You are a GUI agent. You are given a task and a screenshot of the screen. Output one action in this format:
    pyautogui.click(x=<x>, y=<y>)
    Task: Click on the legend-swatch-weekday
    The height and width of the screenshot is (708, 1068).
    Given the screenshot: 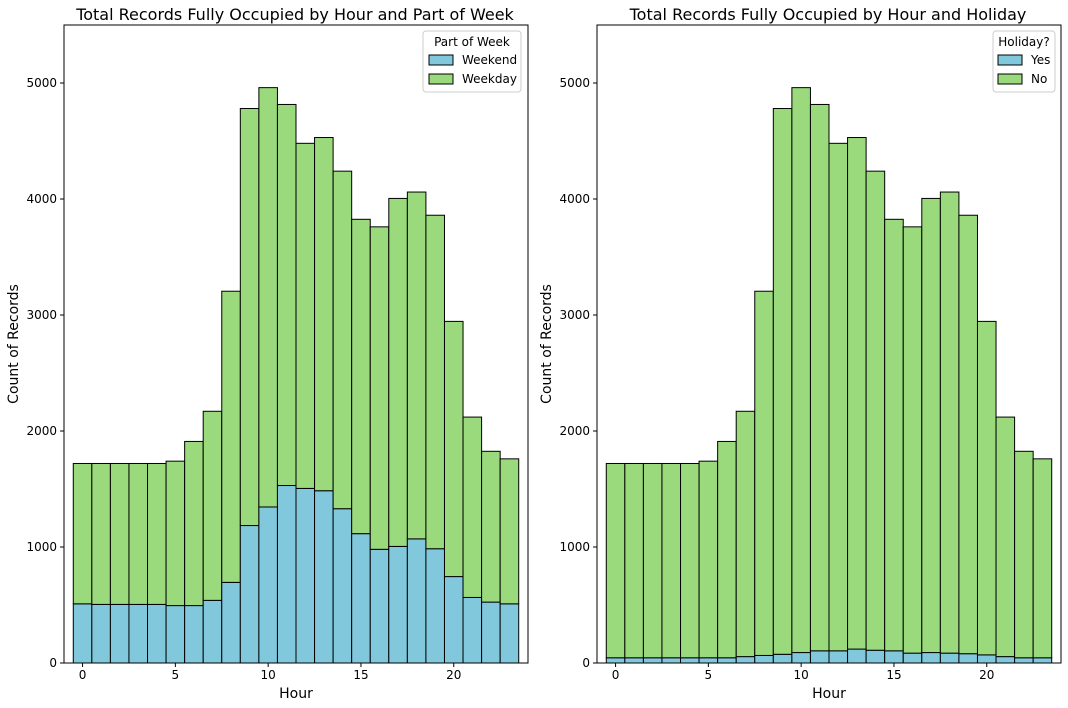 What is the action you would take?
    pyautogui.click(x=441, y=79)
    